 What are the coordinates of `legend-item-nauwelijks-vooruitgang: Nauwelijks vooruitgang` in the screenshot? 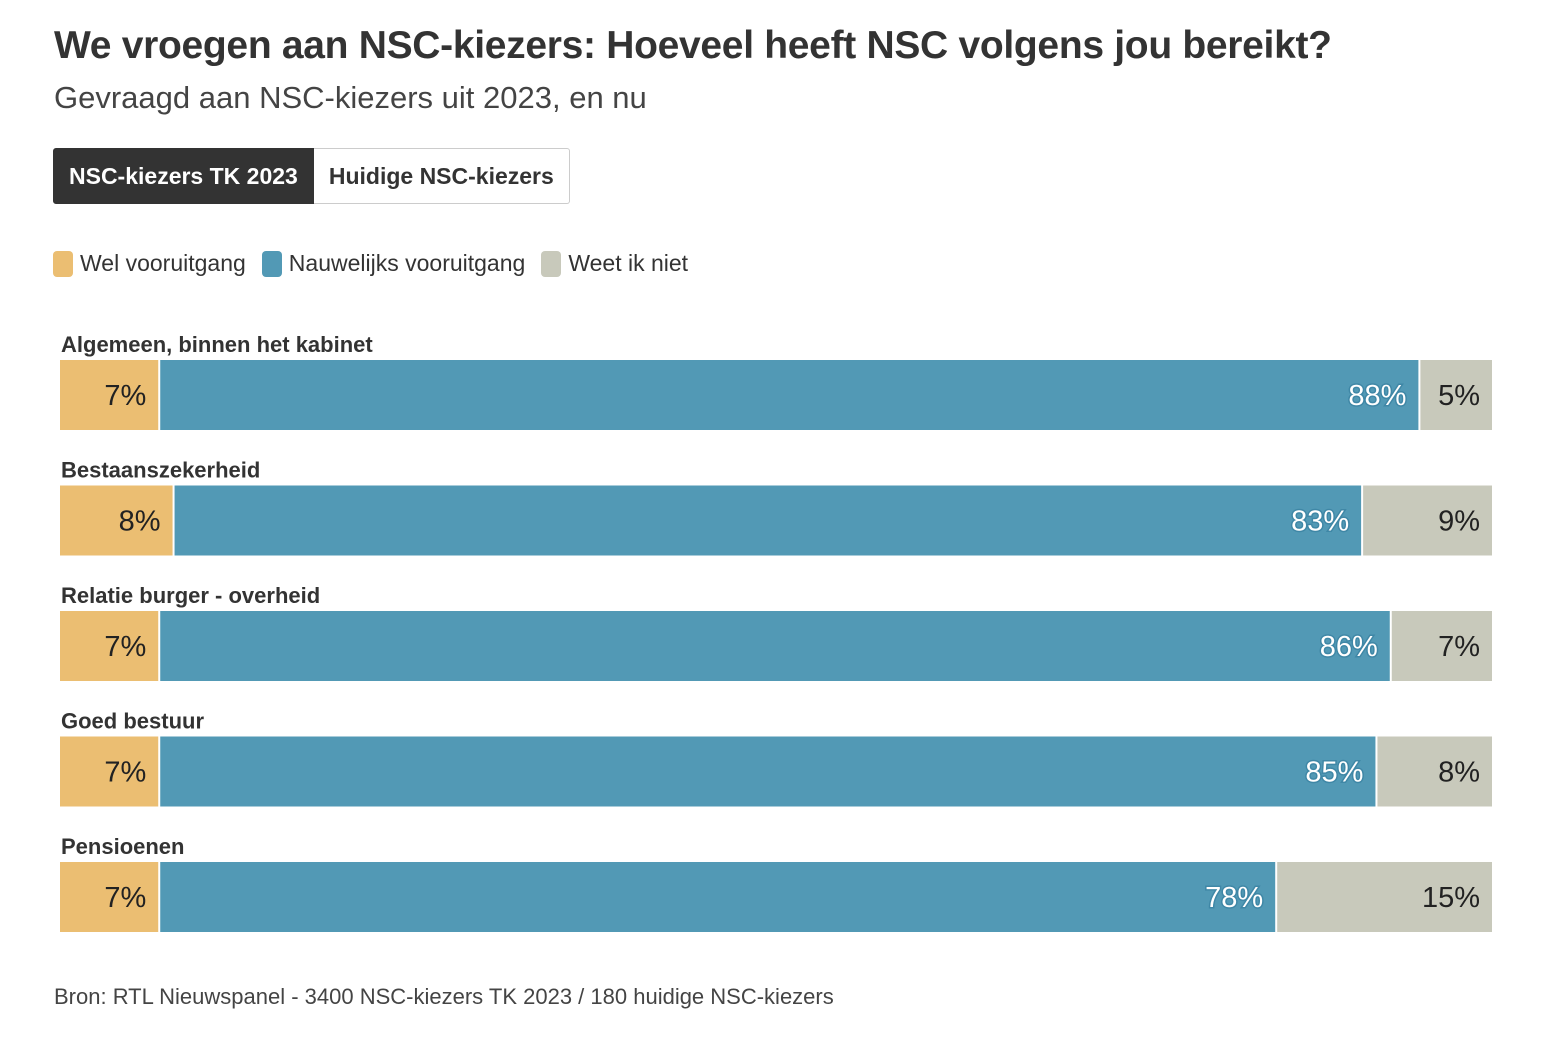 It's located at (393, 263).